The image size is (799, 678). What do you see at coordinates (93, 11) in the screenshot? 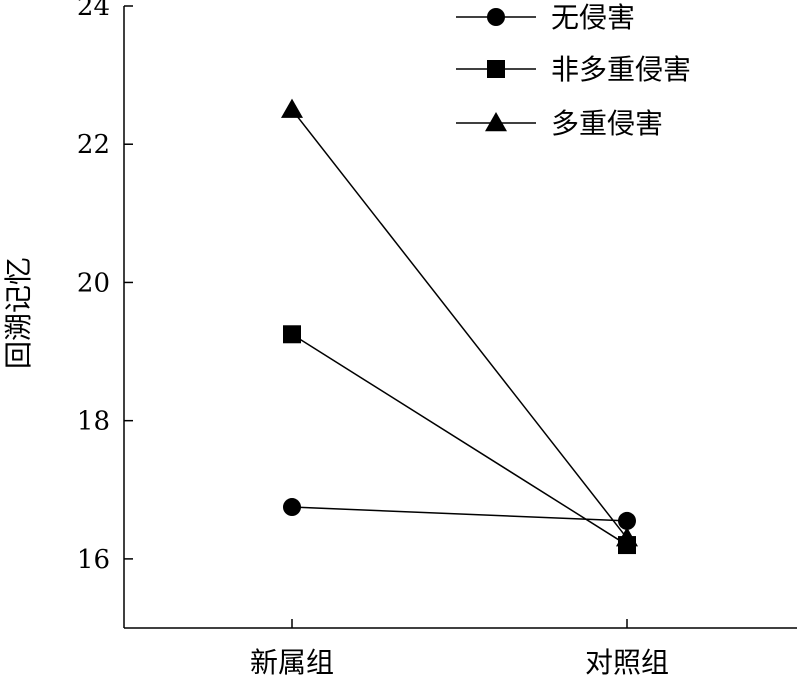
I see `y-tick-label: 24` at bounding box center [93, 11].